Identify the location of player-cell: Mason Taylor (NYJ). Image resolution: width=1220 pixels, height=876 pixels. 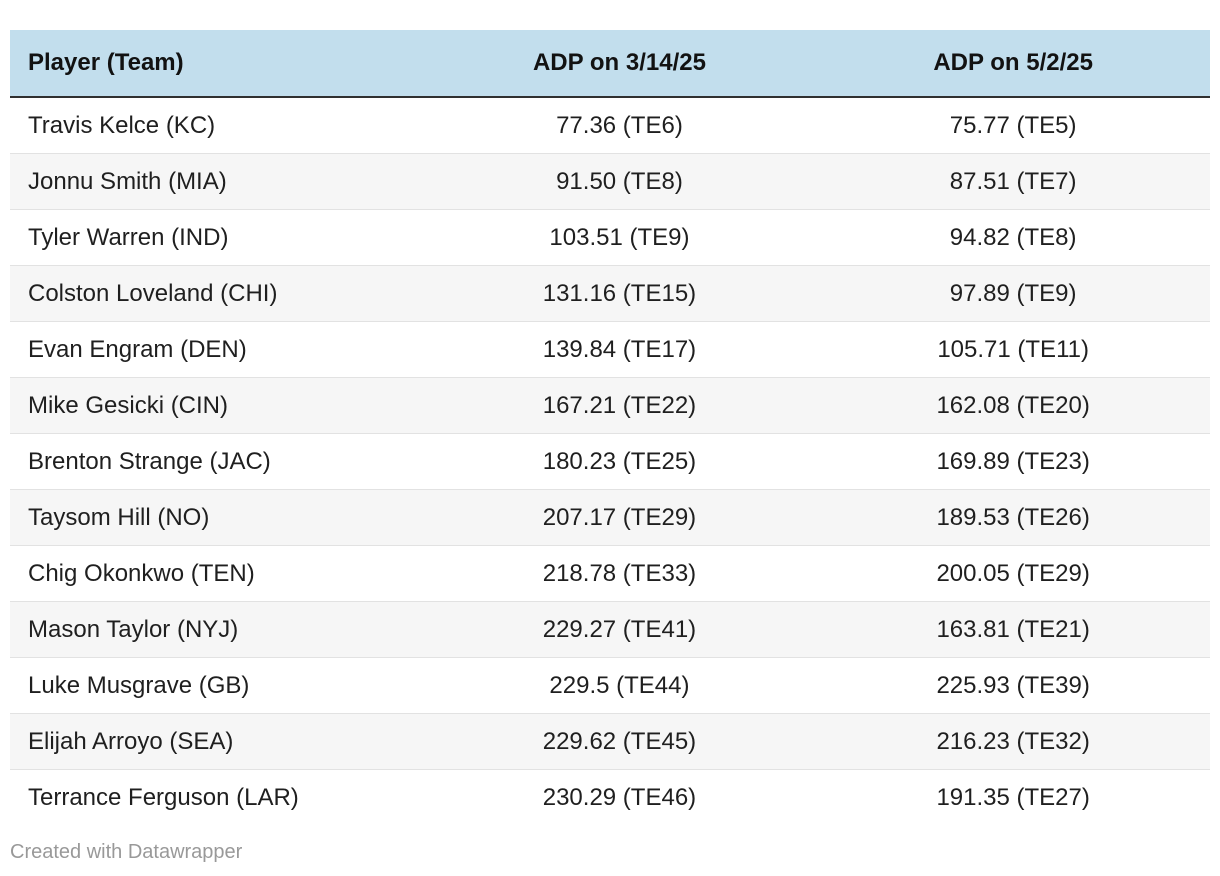
(216, 629).